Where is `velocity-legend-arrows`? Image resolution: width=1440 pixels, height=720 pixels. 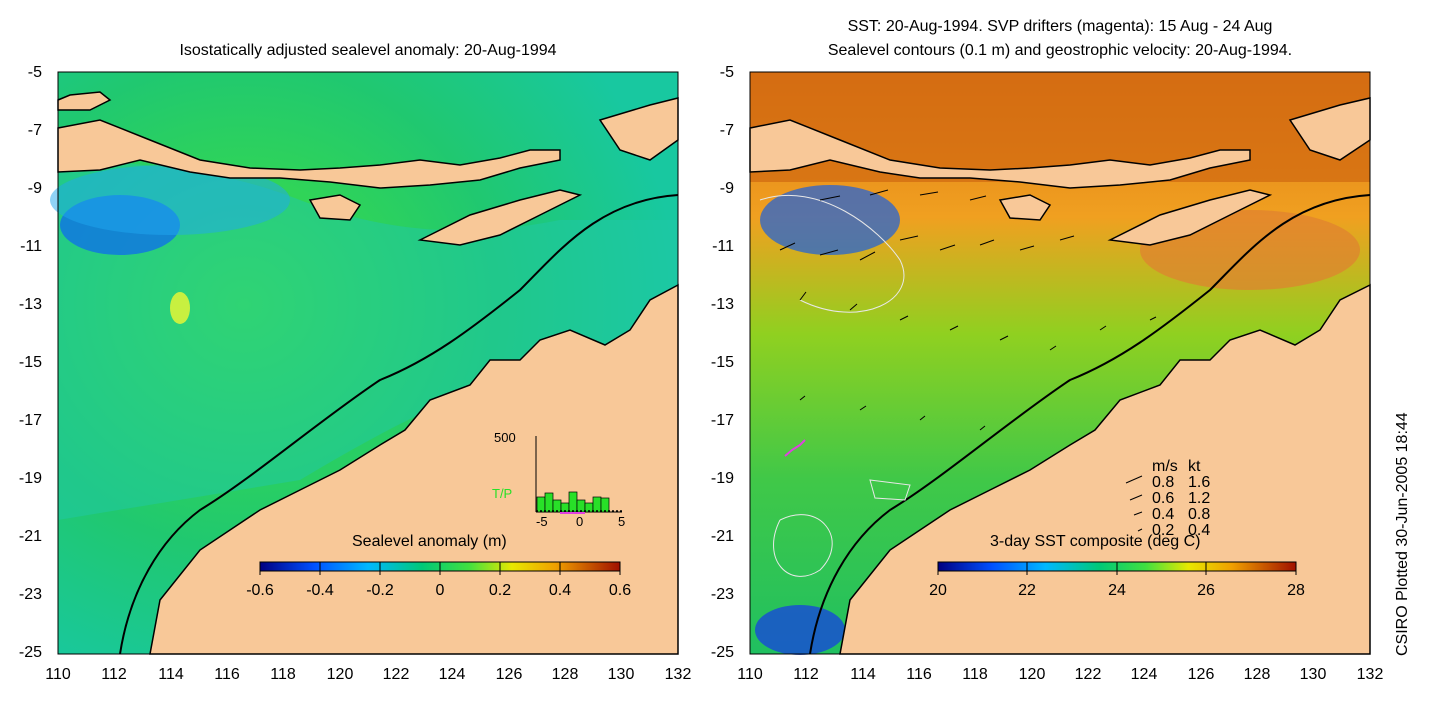
velocity-legend-arrows is located at coordinates (1134, 503).